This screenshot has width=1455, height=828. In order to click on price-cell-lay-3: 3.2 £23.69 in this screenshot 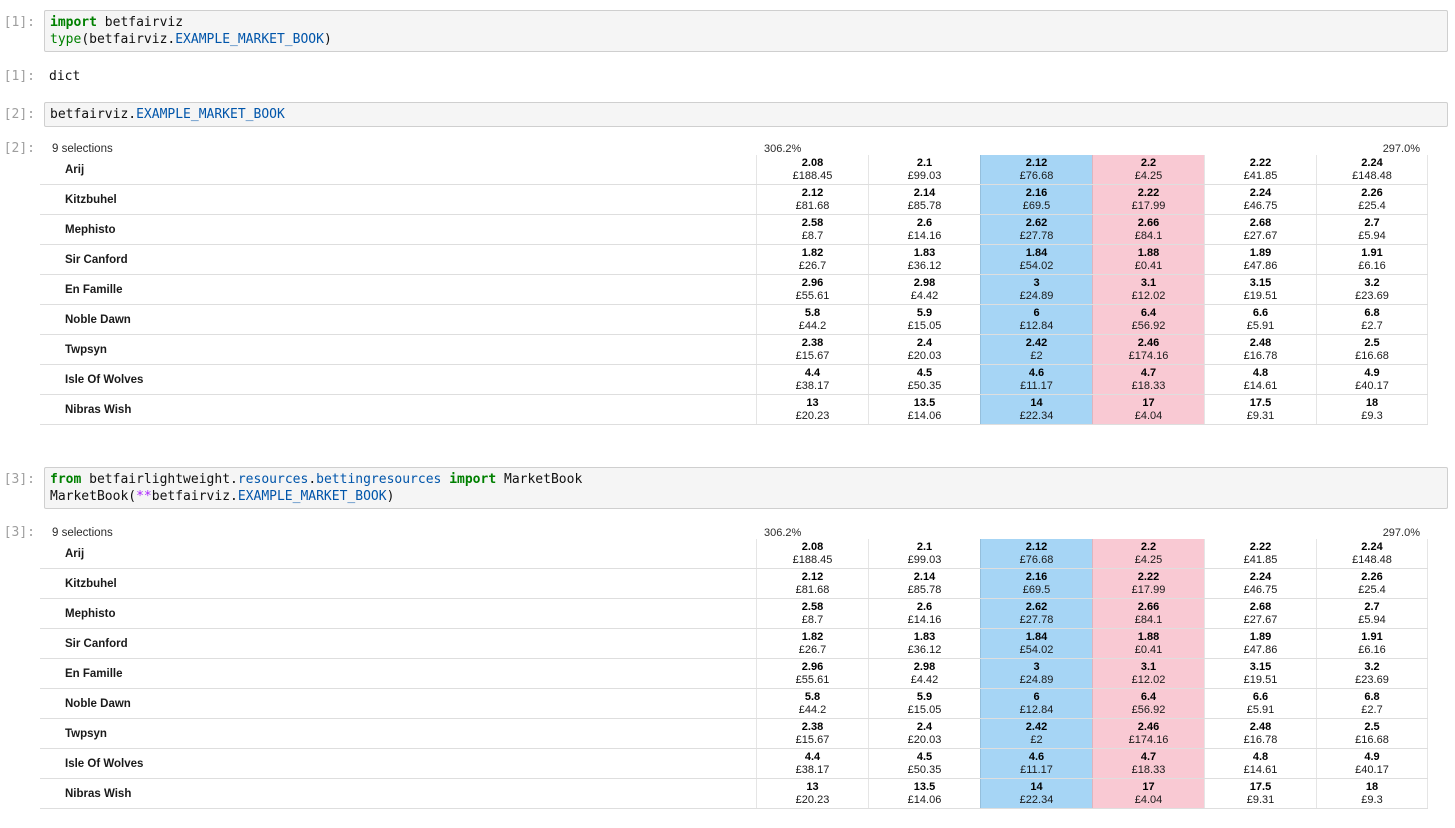, I will do `click(1372, 289)`.